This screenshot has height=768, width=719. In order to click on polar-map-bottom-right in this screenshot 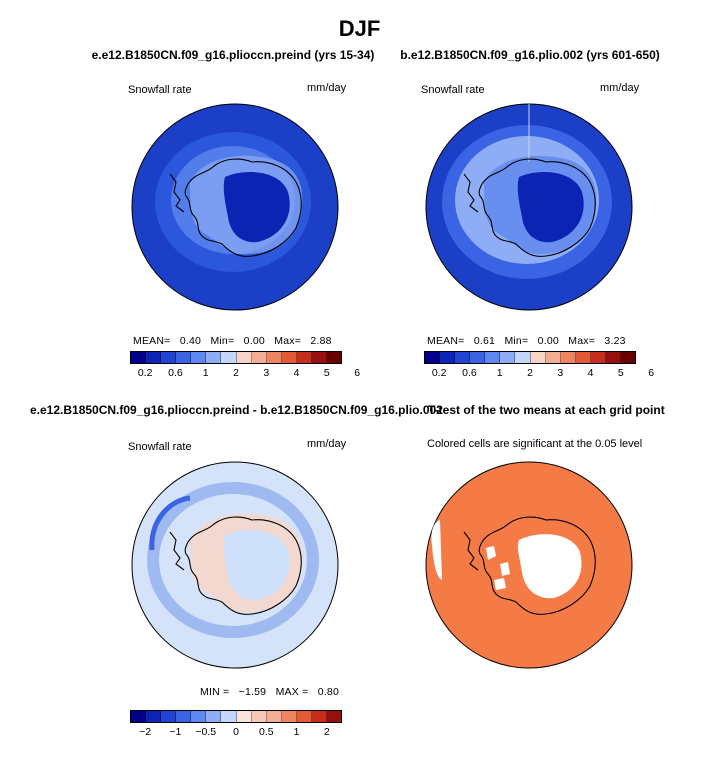, I will do `click(529, 565)`.